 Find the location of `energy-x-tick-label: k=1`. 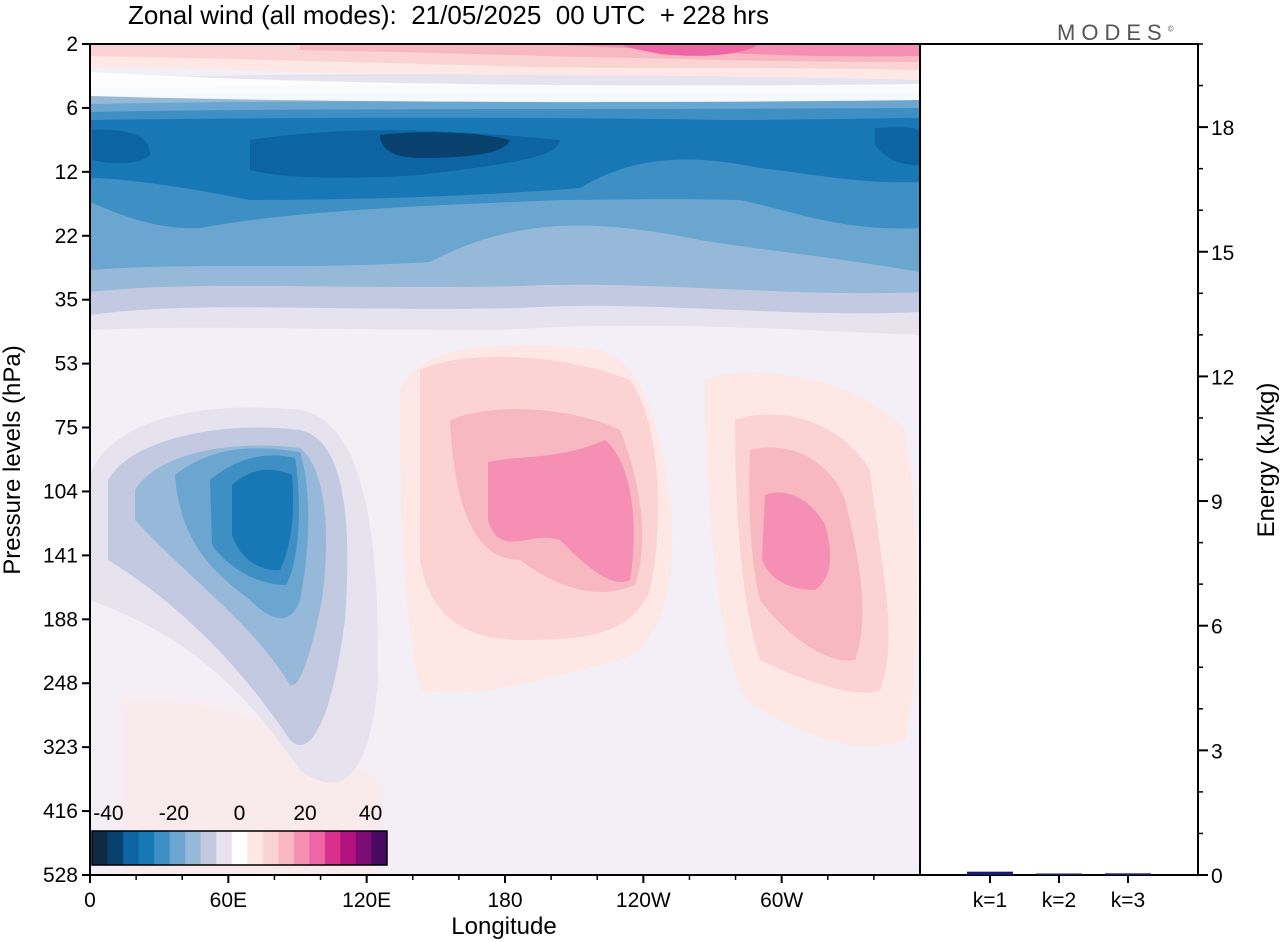

energy-x-tick-label: k=1 is located at coordinates (990, 900).